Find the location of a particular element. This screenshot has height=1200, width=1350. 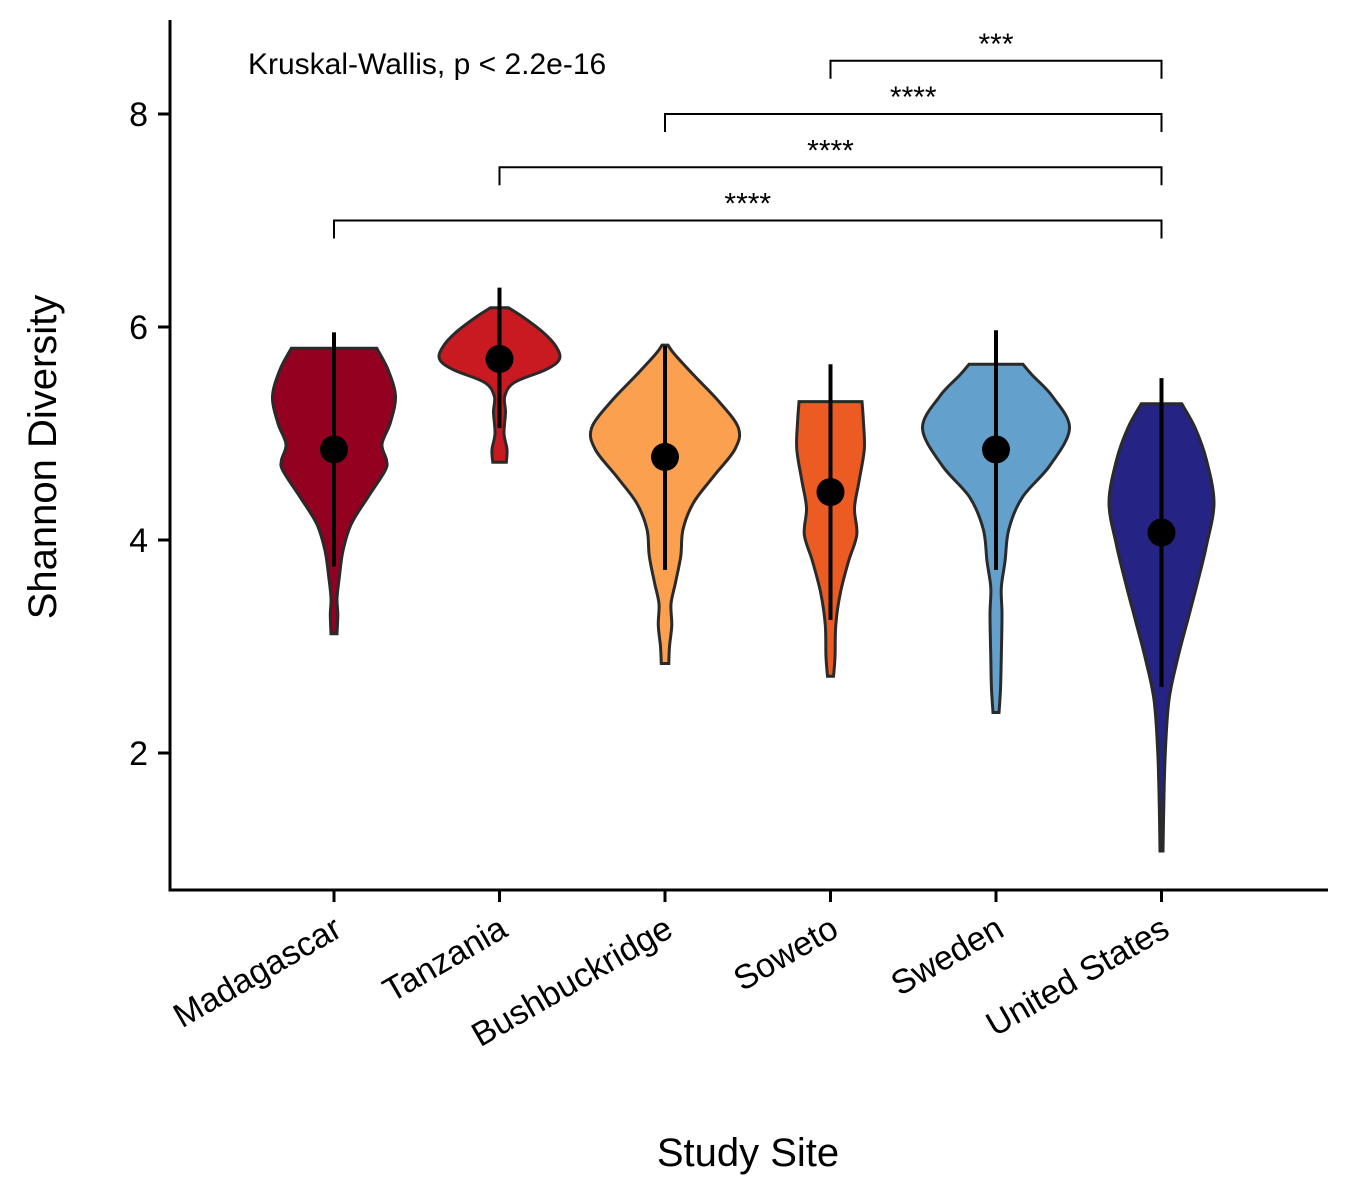

x-tick-label: Soweto is located at coordinates (785, 954).